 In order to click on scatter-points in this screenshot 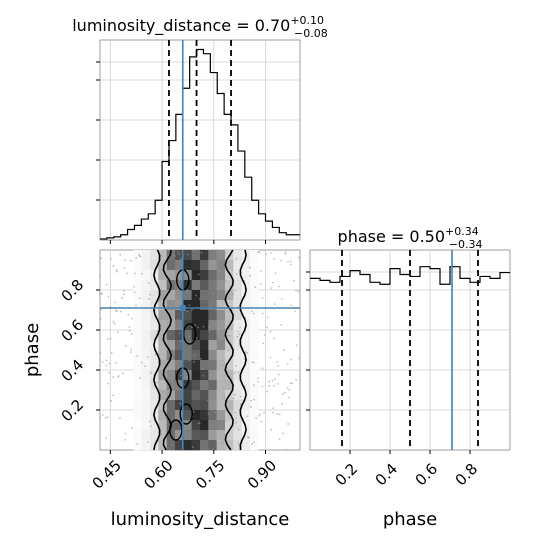, I will do `click(200, 350)`.